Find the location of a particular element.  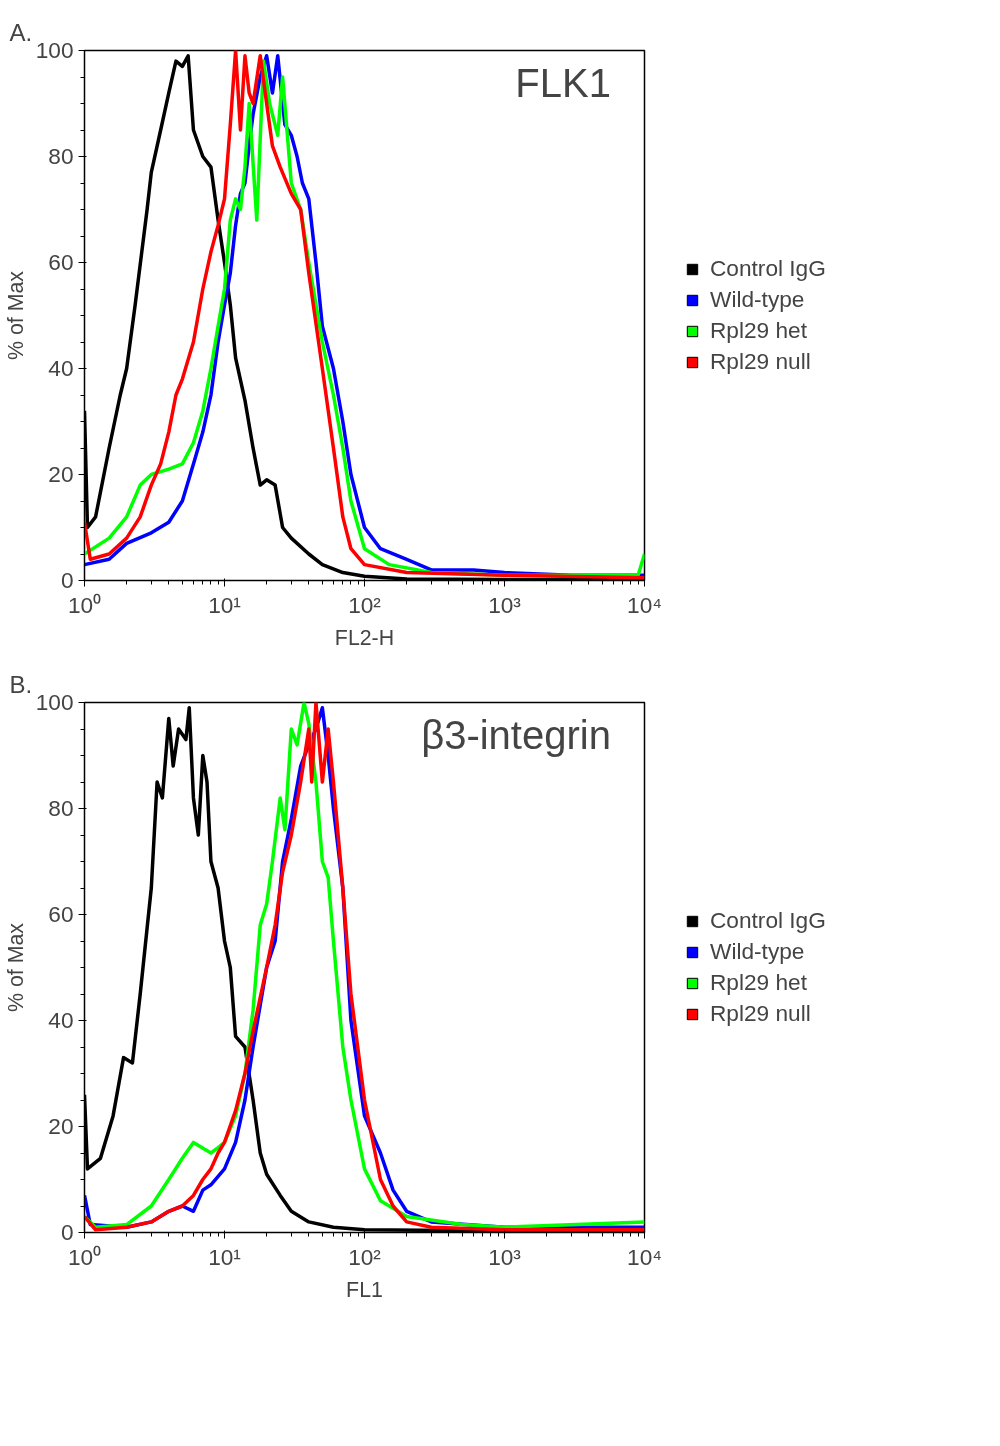

x-axis-title: FL2-H is located at coordinates (364, 637).